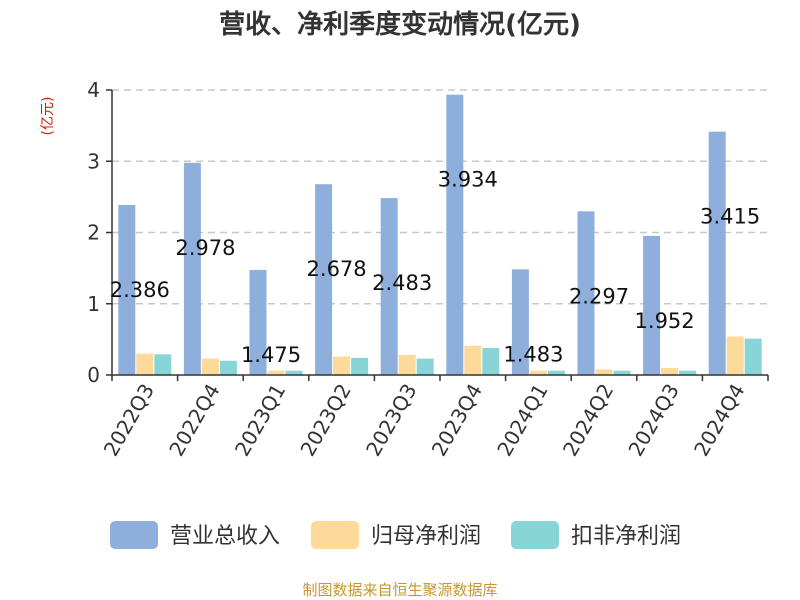  What do you see at coordinates (588, 420) in the screenshot?
I see `x-tick-label: 2024Q2` at bounding box center [588, 420].